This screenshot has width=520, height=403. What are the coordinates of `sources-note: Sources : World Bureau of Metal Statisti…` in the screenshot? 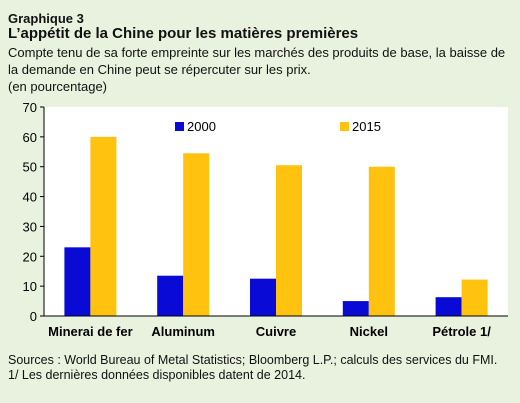 It's located at (253, 360).